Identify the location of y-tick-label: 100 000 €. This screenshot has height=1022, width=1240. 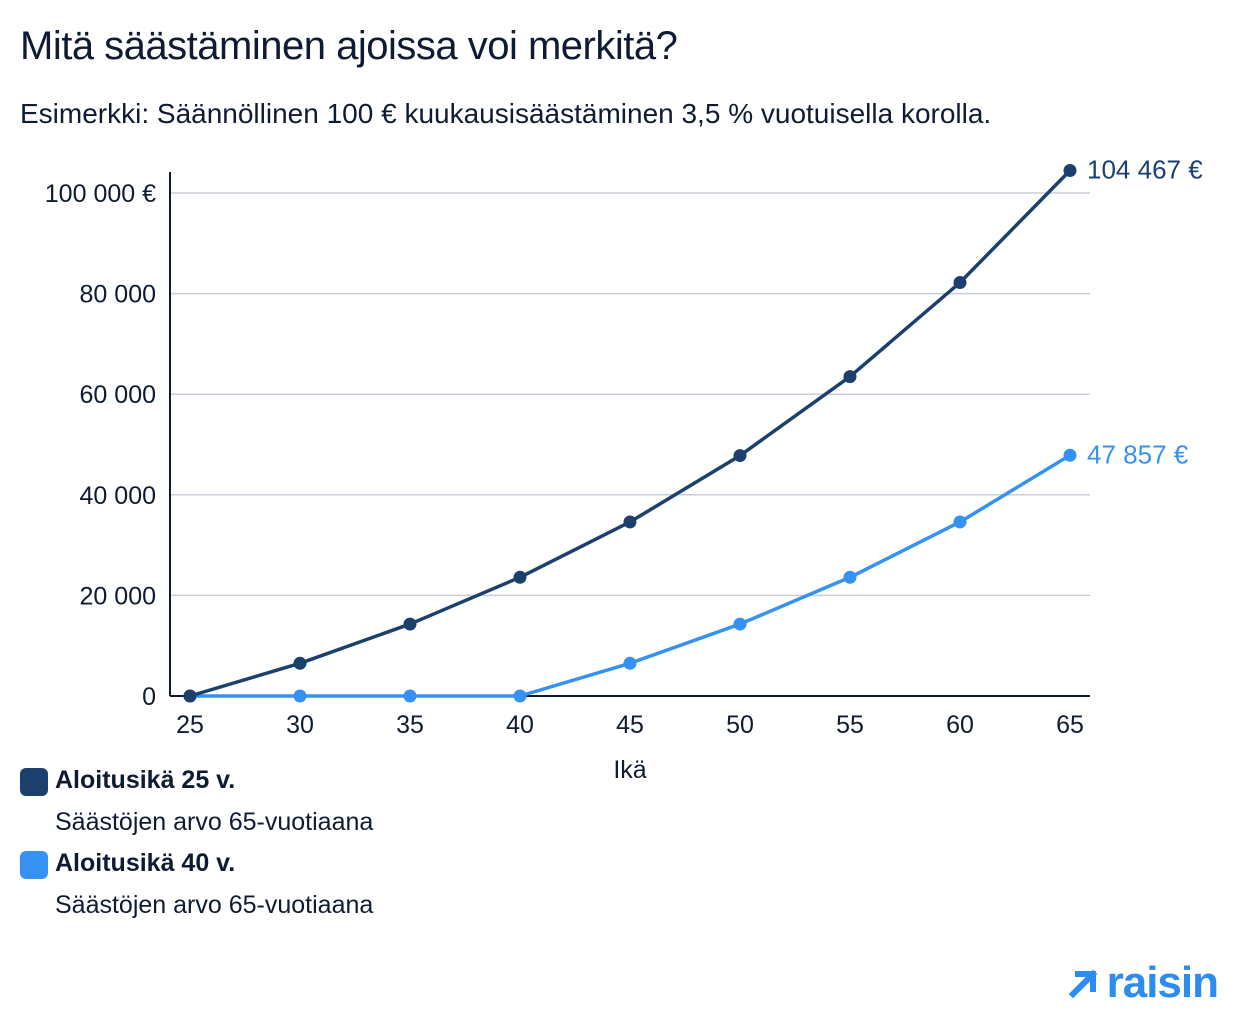
(100, 194).